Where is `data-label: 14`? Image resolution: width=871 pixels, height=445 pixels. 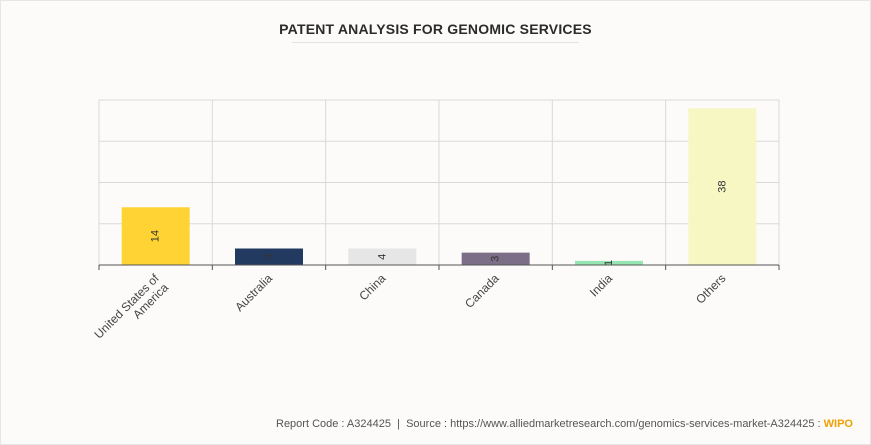
data-label: 14 is located at coordinates (156, 236).